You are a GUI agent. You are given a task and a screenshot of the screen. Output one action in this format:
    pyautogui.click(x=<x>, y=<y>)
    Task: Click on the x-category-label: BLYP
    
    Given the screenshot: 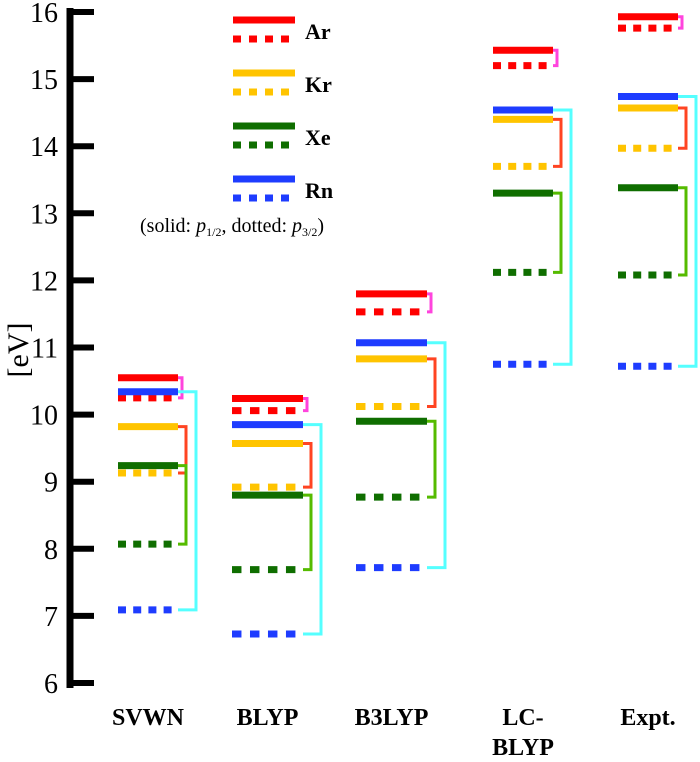 What is the action you would take?
    pyautogui.click(x=268, y=718)
    